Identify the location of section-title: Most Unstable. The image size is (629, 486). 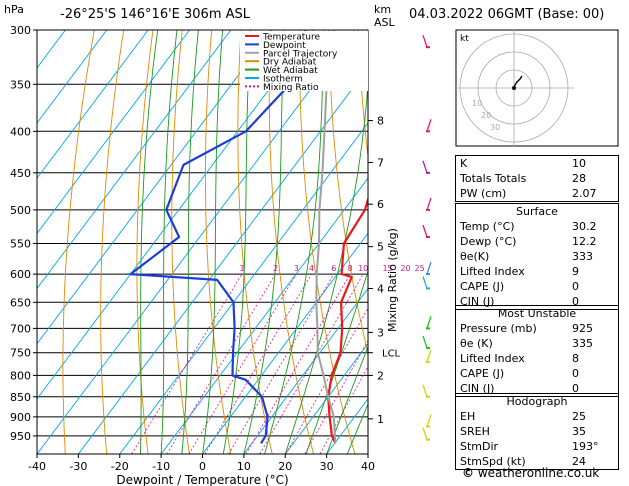
(537, 313).